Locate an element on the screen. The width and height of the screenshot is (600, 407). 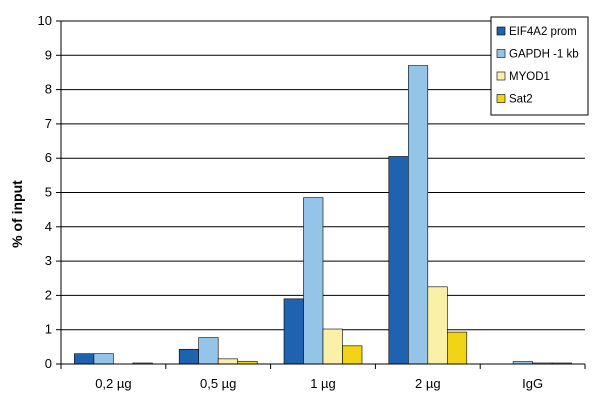
legend-label: MYOD1 is located at coordinates (529, 77).